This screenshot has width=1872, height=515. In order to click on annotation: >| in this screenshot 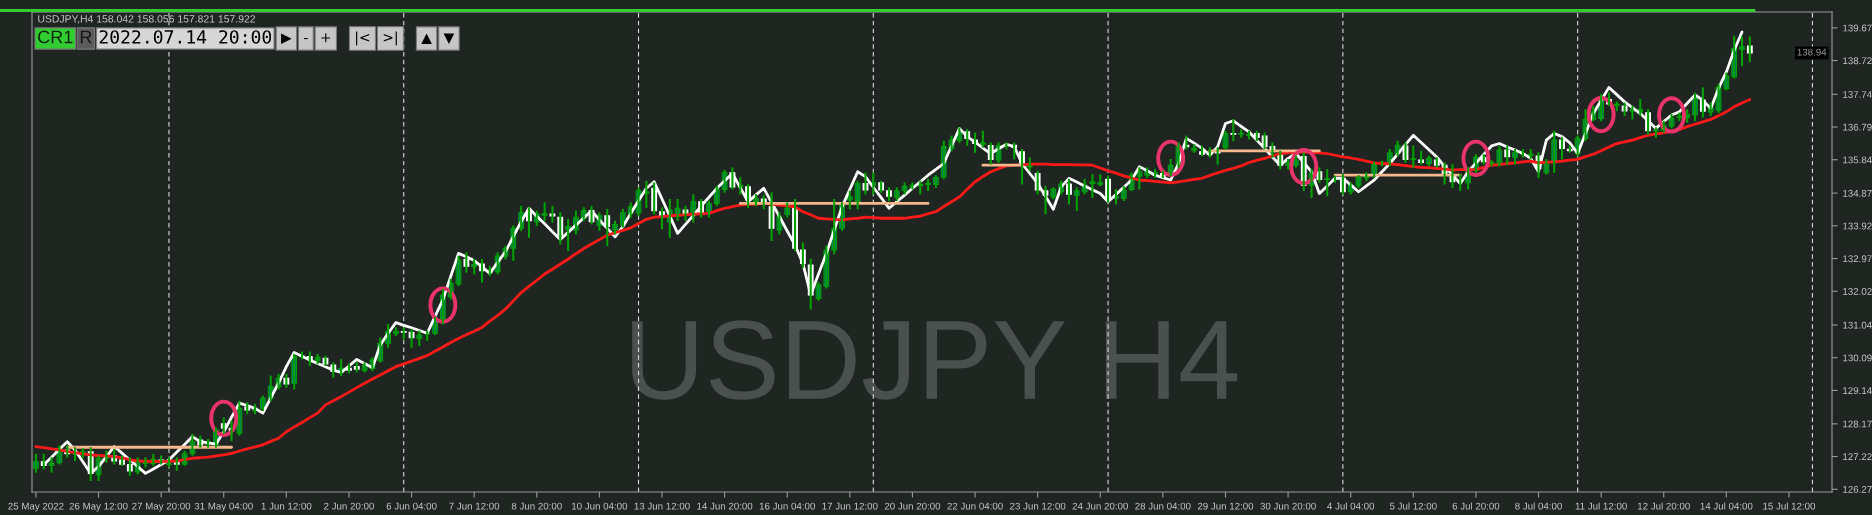, I will do `click(390, 38)`.